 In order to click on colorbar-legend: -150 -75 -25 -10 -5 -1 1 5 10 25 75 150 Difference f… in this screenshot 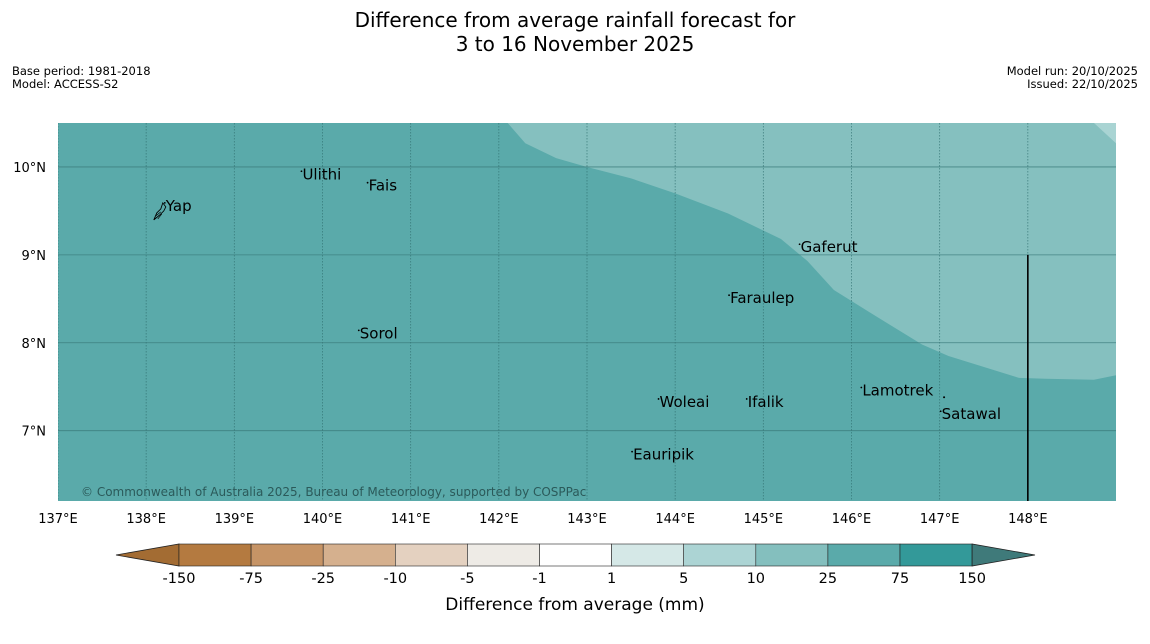, I will do `click(575, 579)`.